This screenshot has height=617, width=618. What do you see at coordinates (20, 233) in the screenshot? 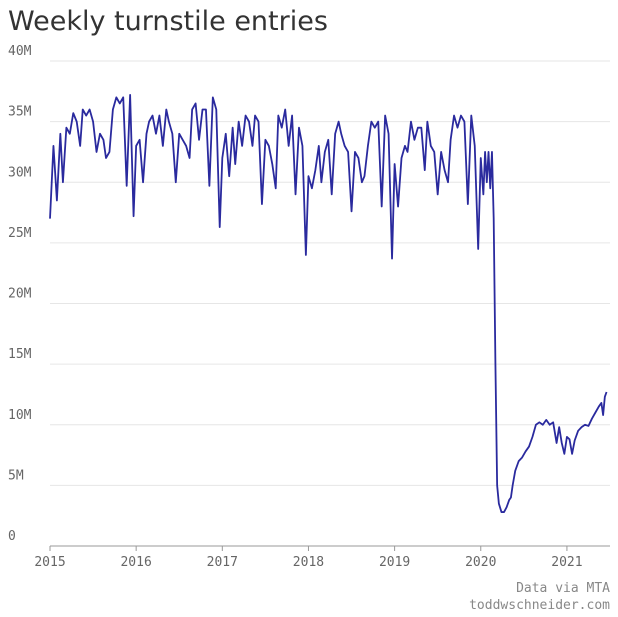
I see `y-tick-label: 25M` at bounding box center [20, 233].